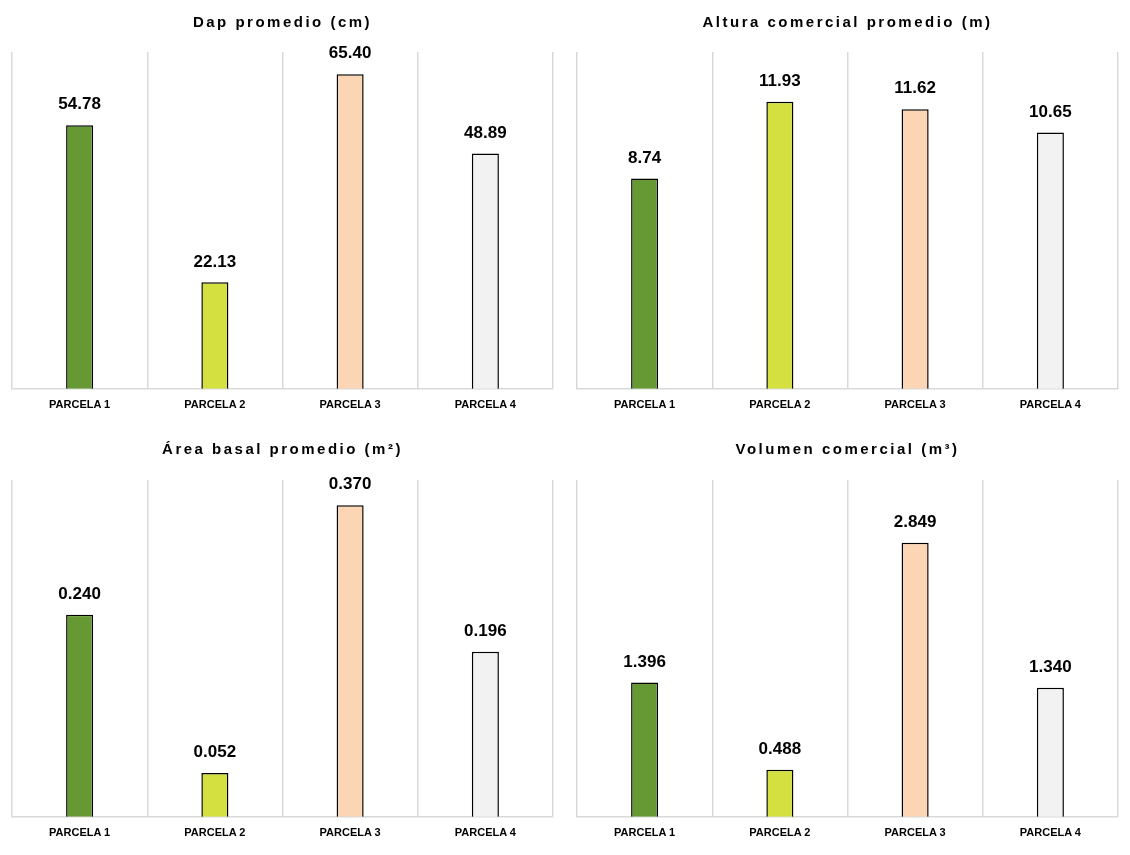  What do you see at coordinates (1050, 111) in the screenshot?
I see `data-label: 10.65` at bounding box center [1050, 111].